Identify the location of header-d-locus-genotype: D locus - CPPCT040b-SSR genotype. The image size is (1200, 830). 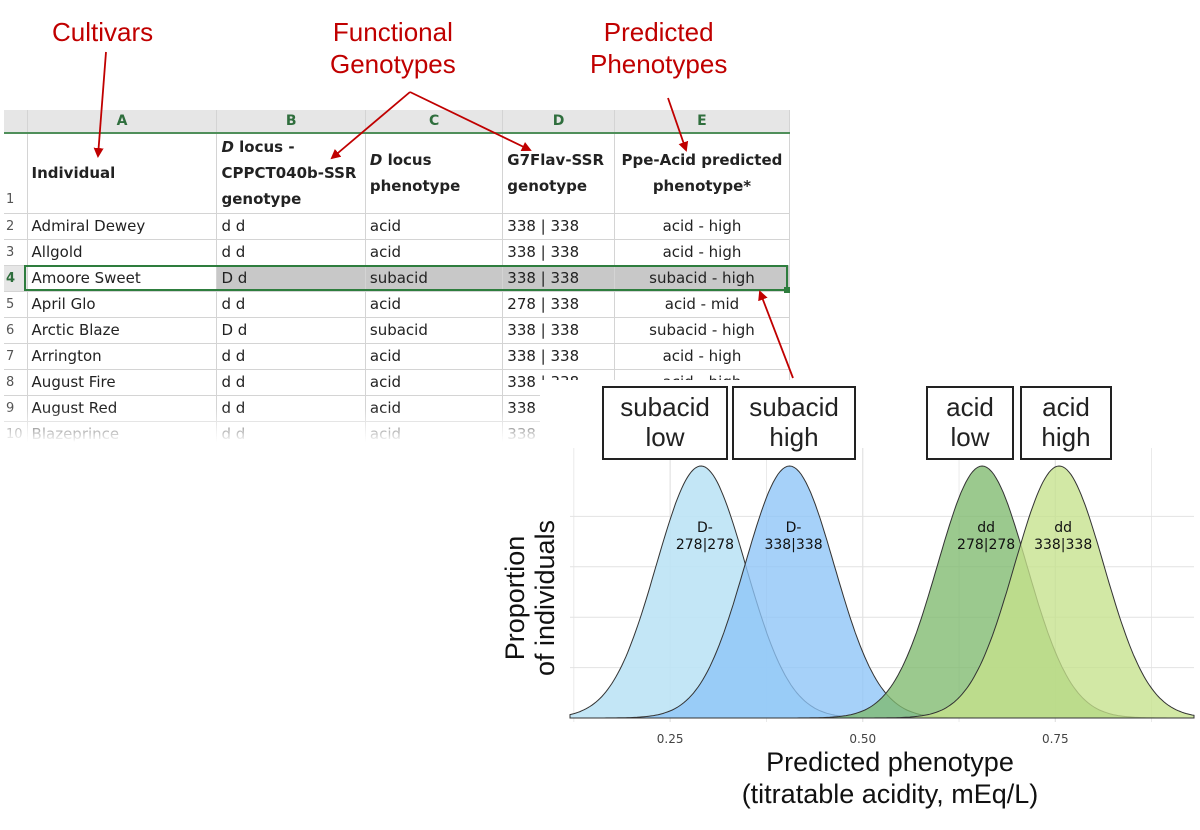
(291, 173).